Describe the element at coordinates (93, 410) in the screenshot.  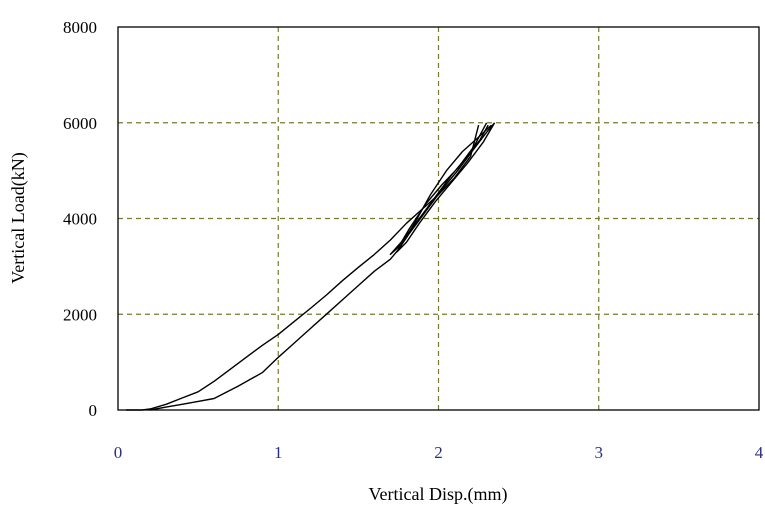
I see `y-tick-label: 0` at that location.